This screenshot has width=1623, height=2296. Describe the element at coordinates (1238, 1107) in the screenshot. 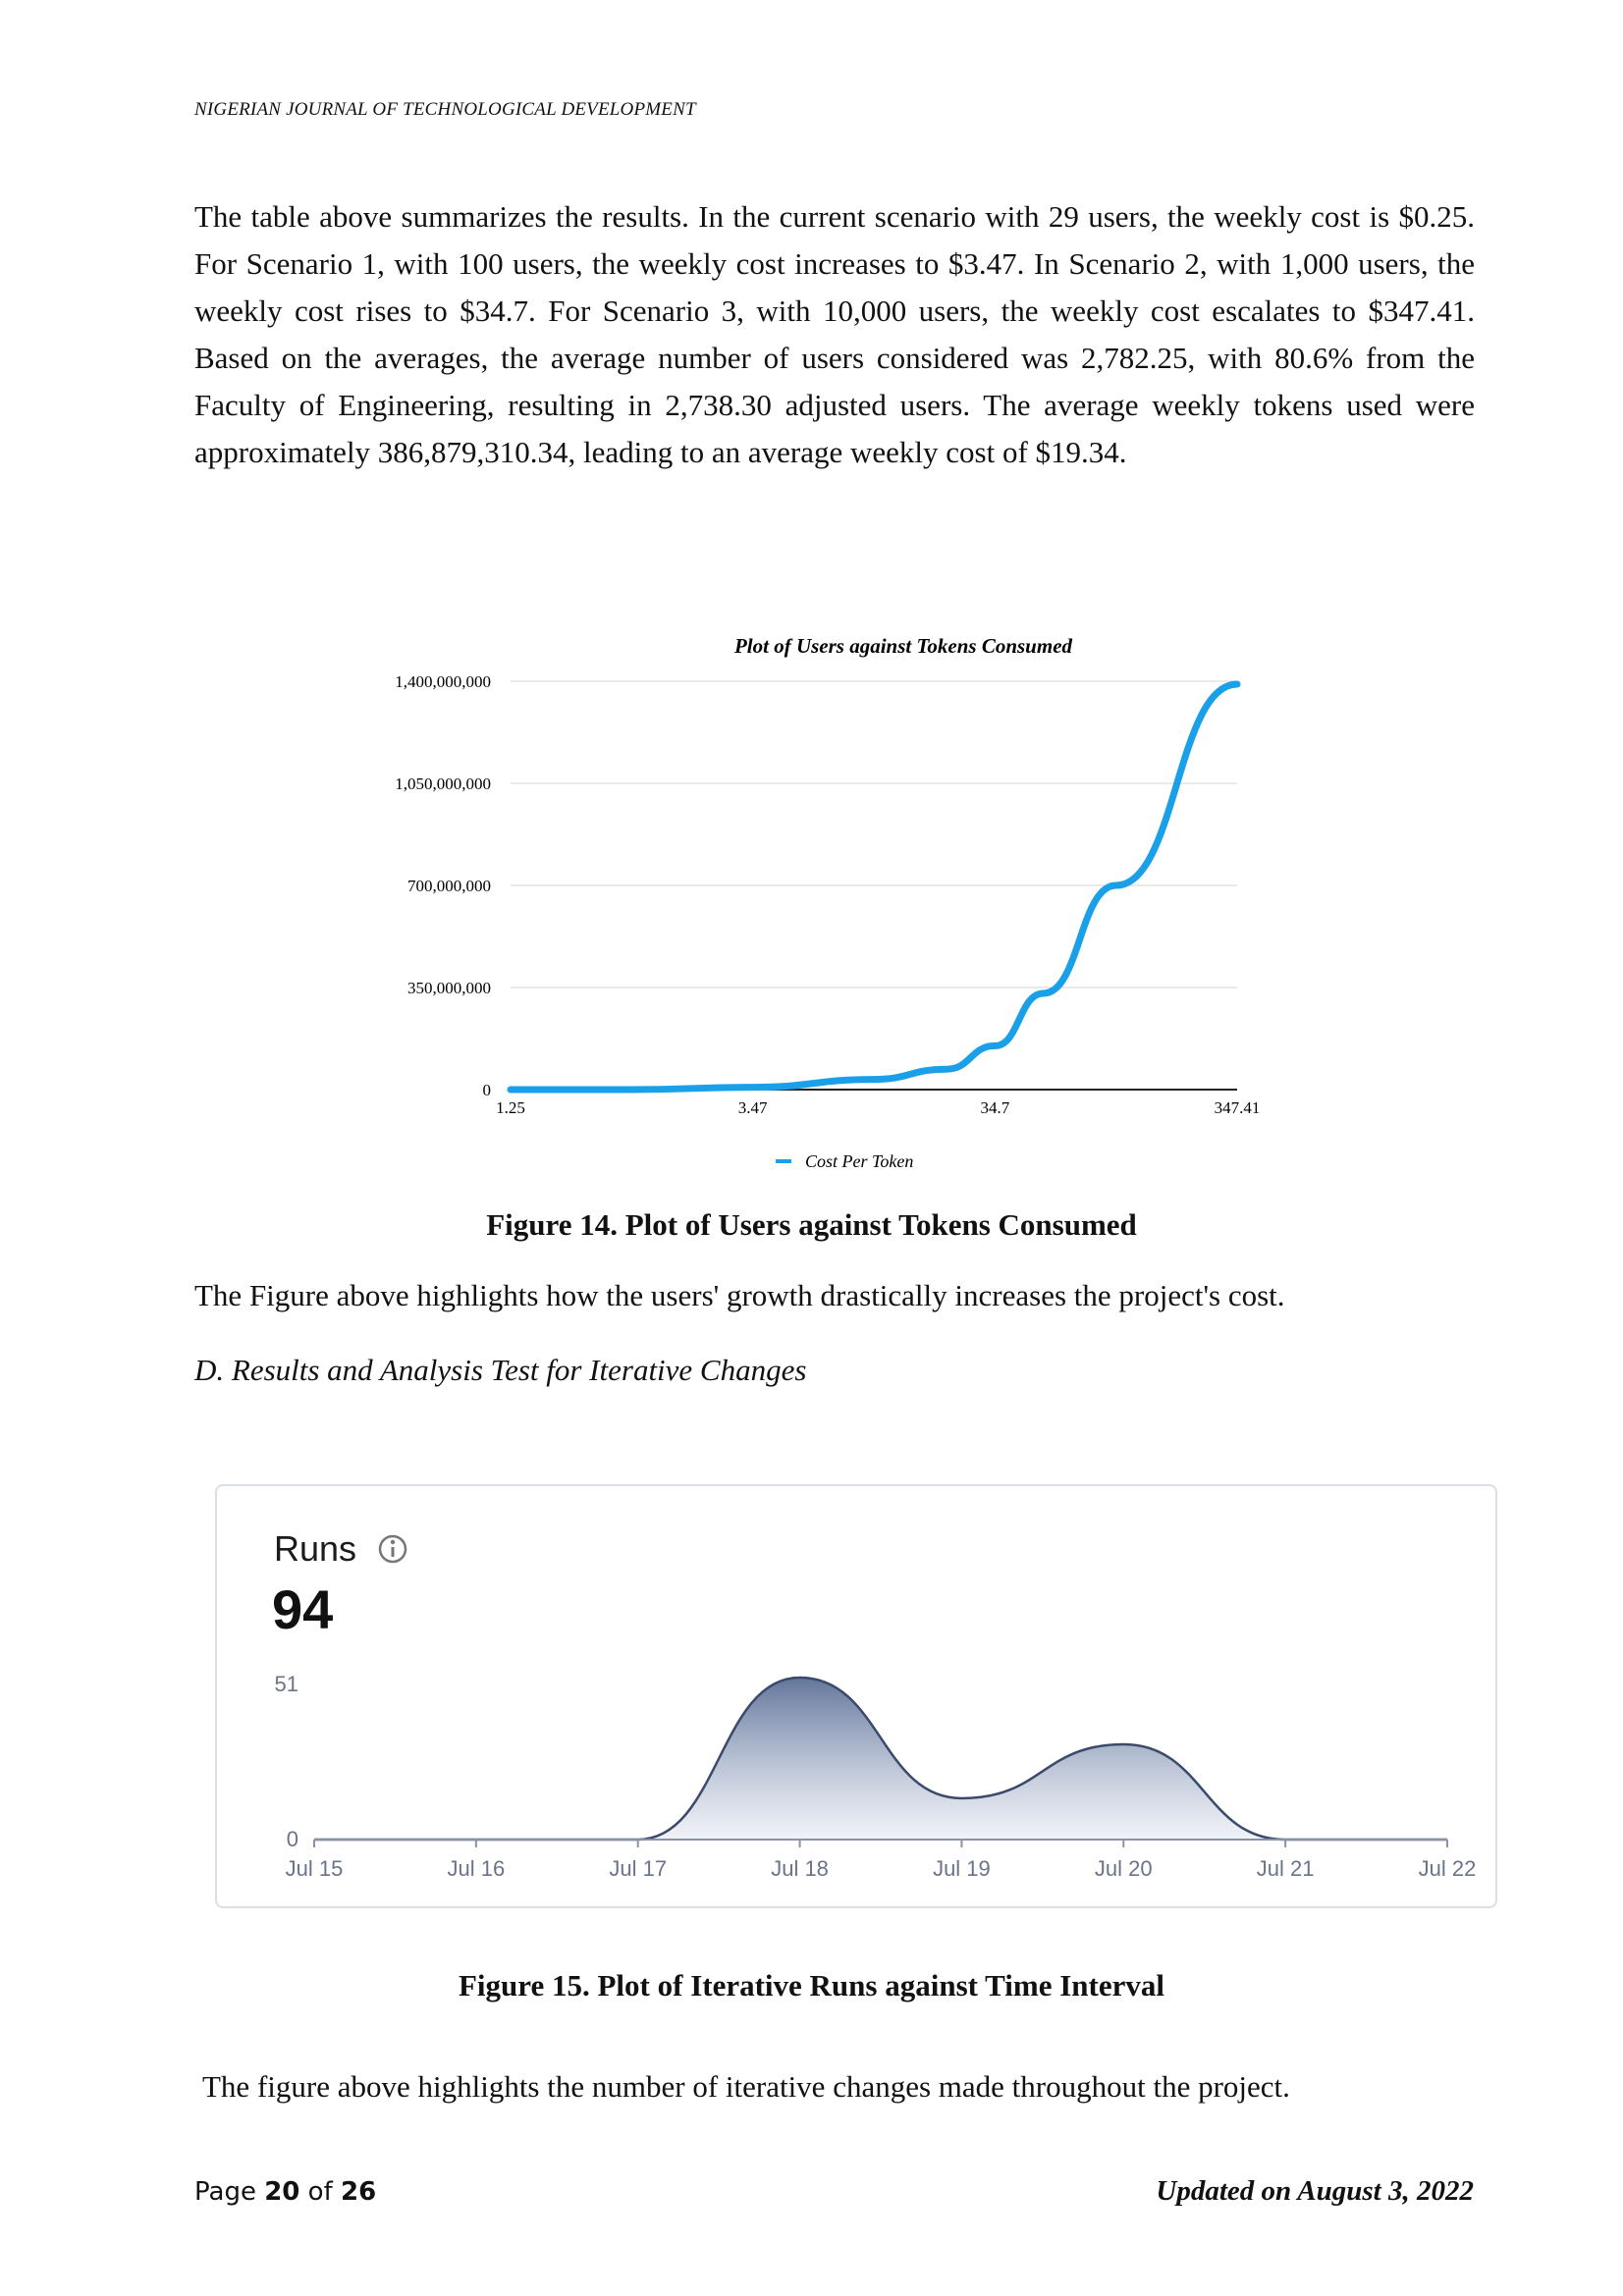

I see `x-tick-label: 347.41` at that location.